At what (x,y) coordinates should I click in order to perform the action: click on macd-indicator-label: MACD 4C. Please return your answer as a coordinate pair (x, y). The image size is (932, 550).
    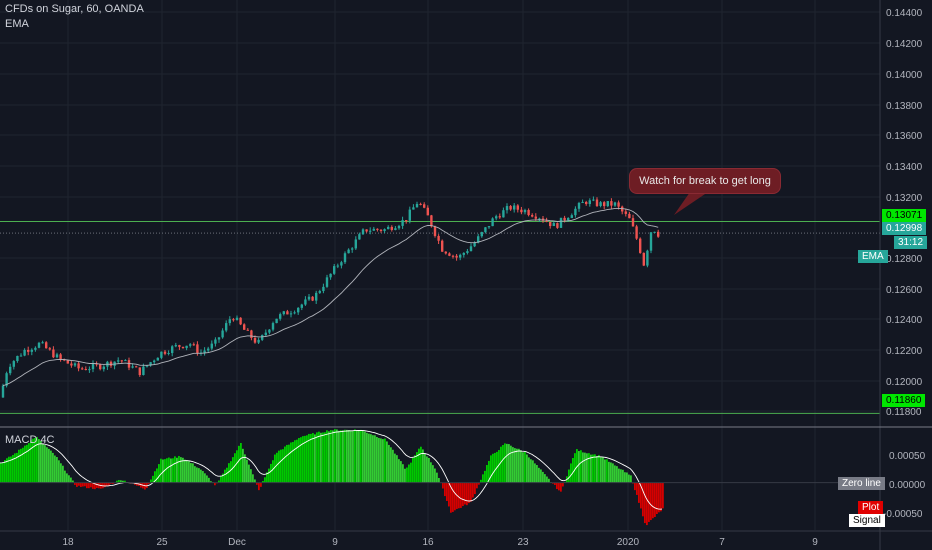
    Looking at the image, I should click on (30, 440).